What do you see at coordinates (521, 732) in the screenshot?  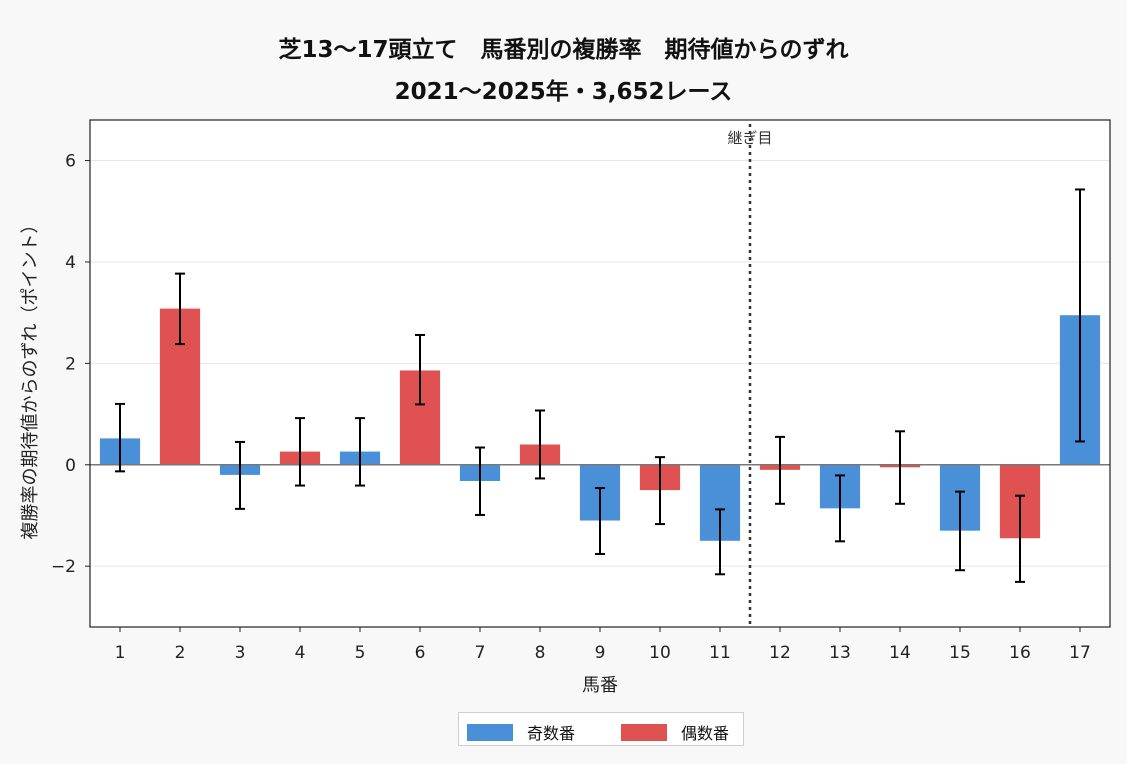 I see `legend-item-odd: 奇数番` at bounding box center [521, 732].